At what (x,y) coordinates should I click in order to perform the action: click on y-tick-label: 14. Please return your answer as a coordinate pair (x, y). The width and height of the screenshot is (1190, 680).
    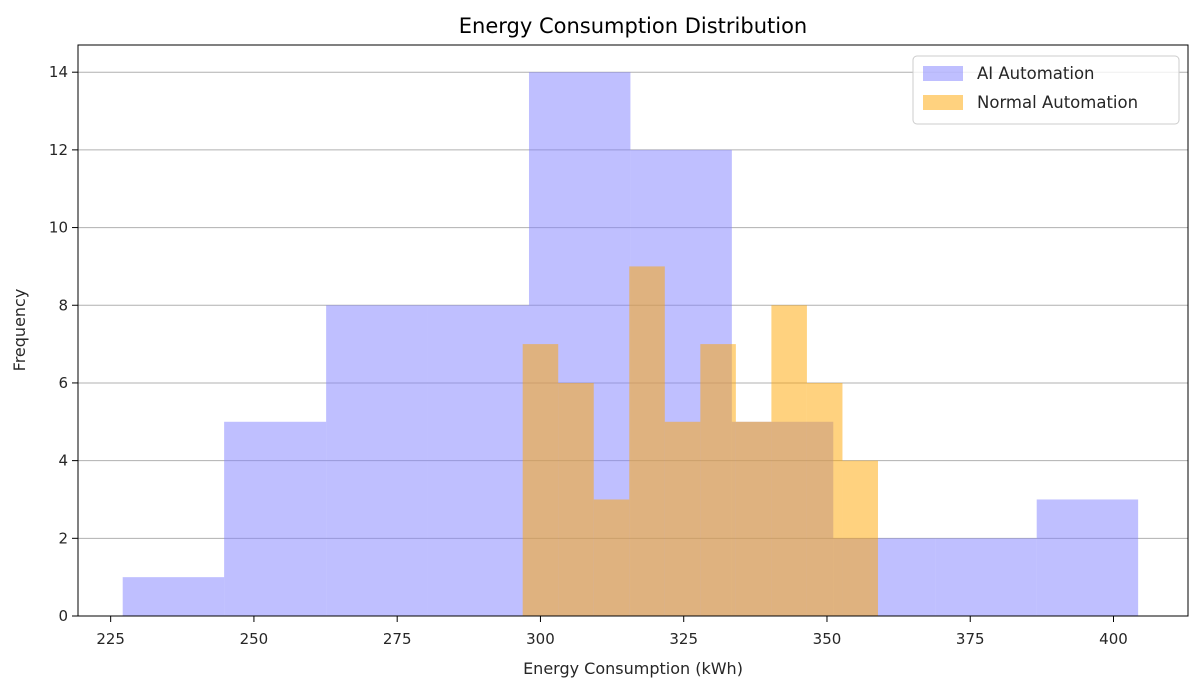
    Looking at the image, I should click on (58, 72).